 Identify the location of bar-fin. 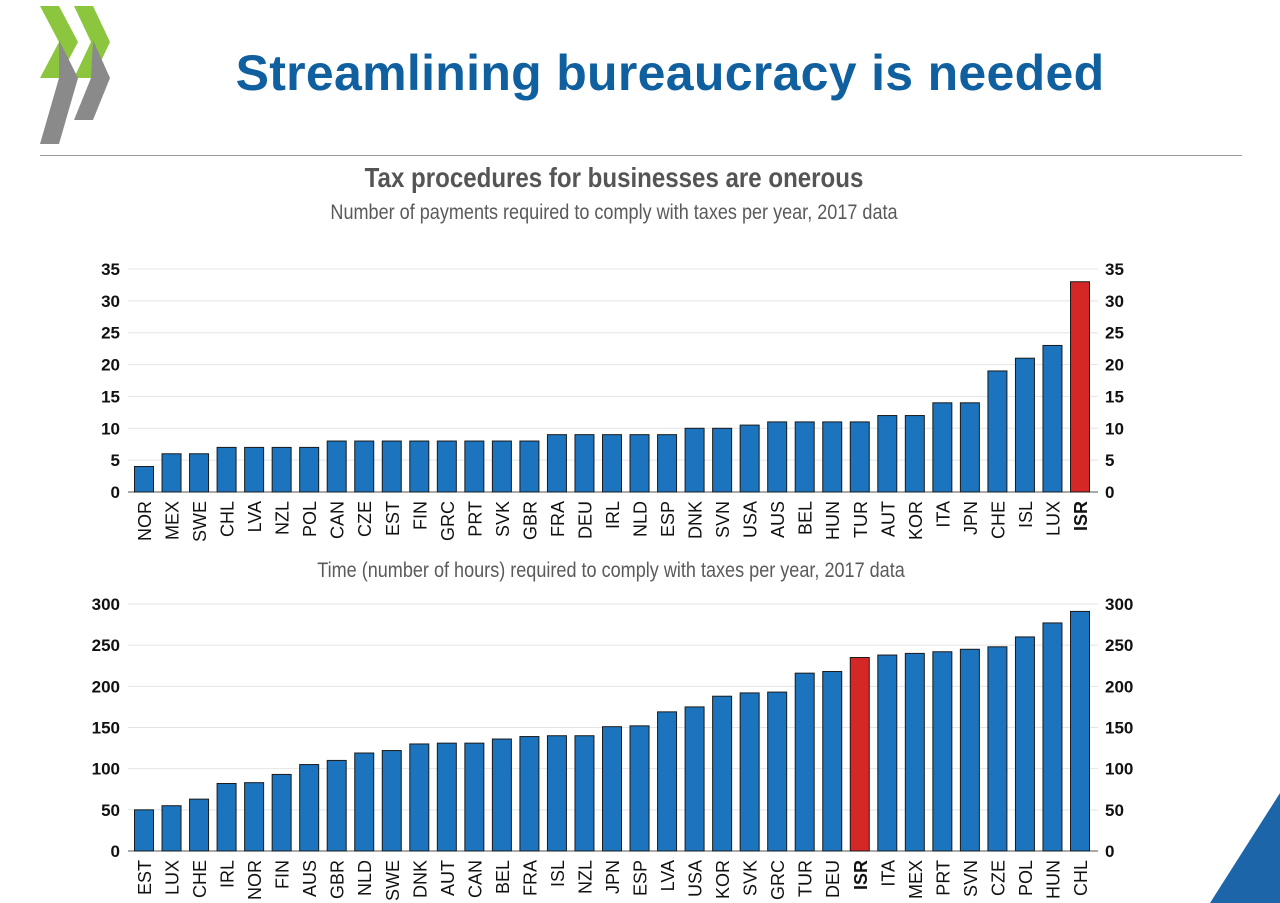
(419, 466).